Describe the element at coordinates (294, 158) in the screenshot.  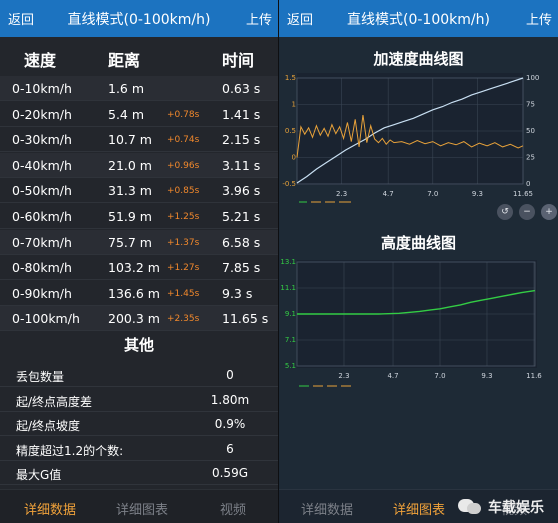
I see `y-left-tick-label: 0` at that location.